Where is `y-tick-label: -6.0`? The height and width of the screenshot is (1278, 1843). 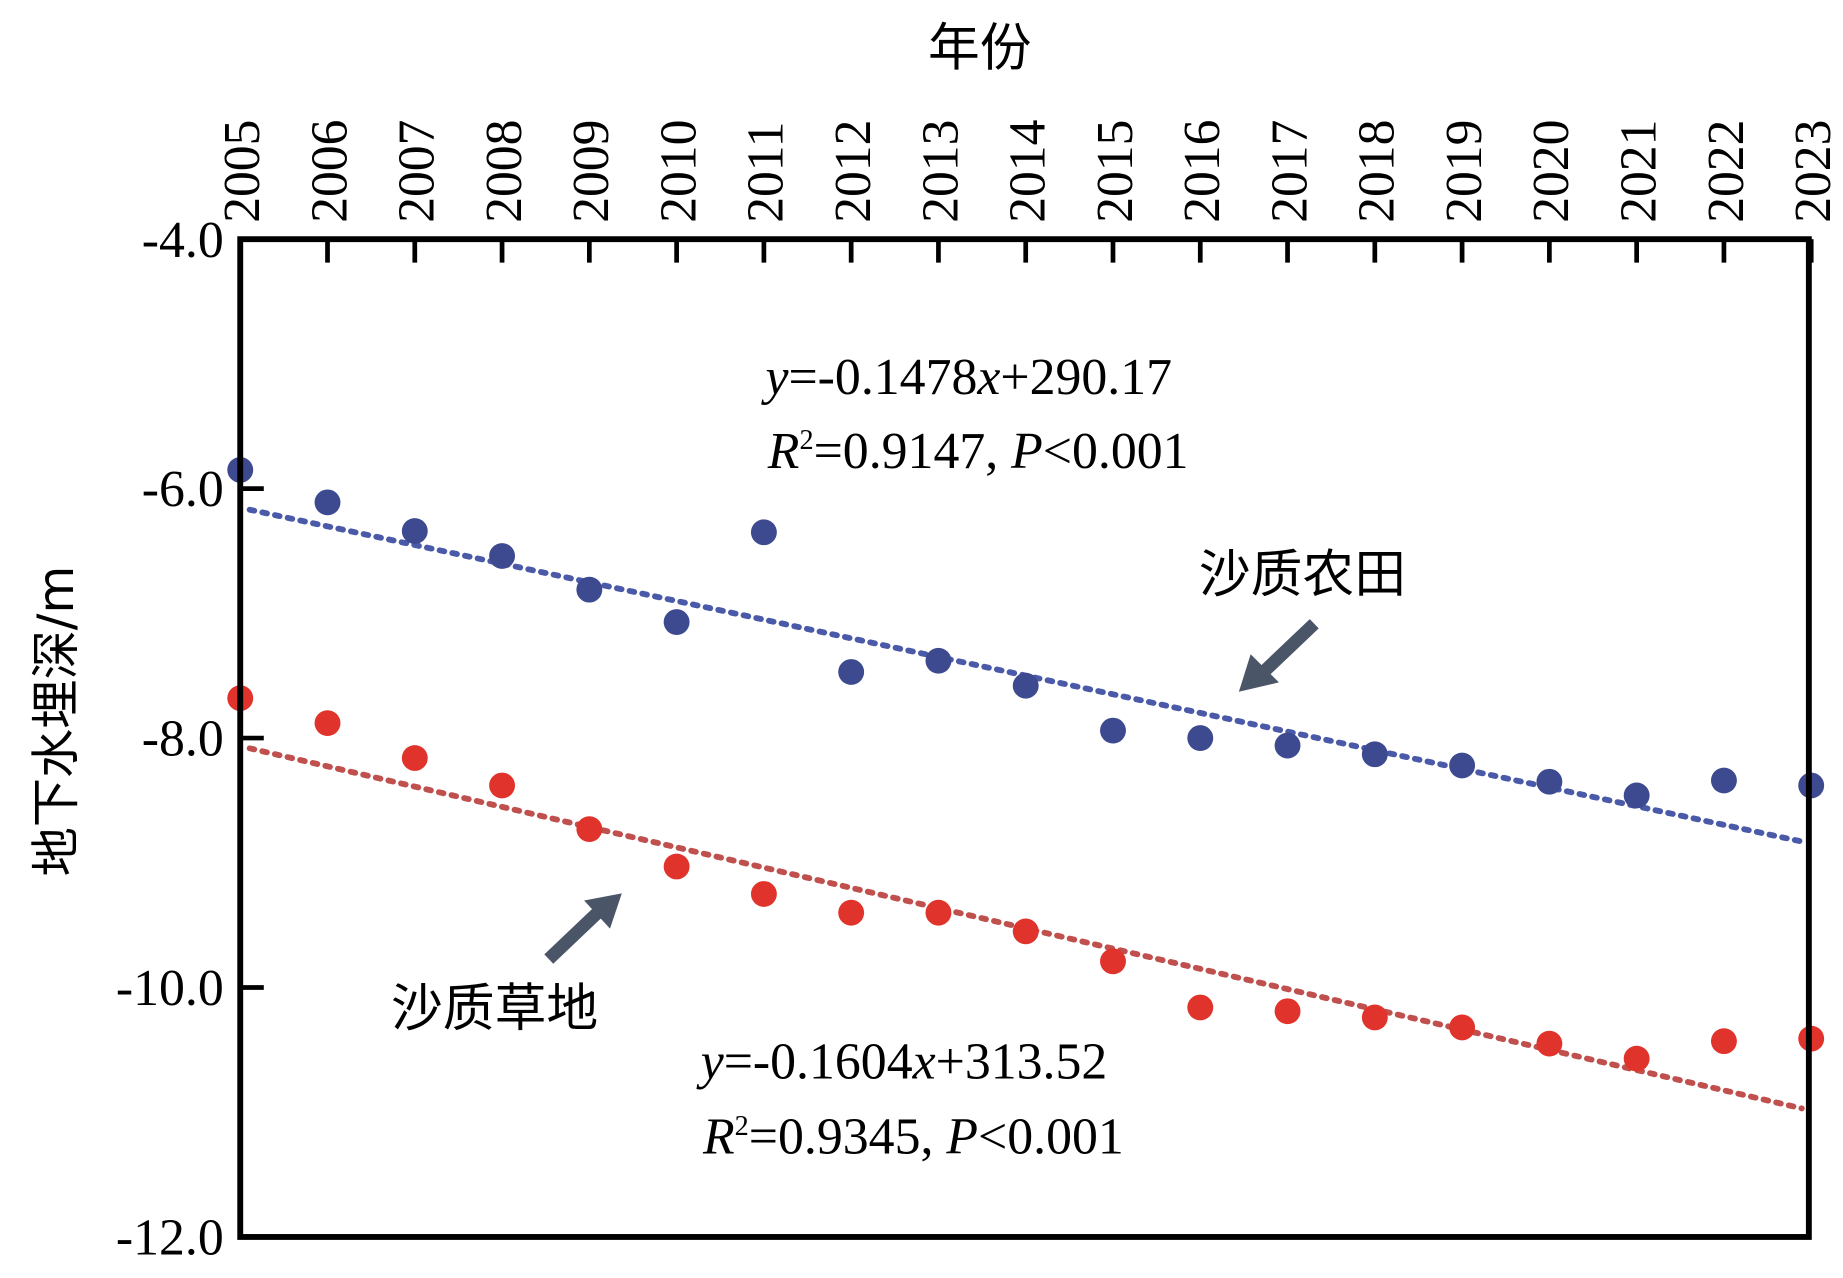
y-tick-label: -6.0 is located at coordinates (183, 489).